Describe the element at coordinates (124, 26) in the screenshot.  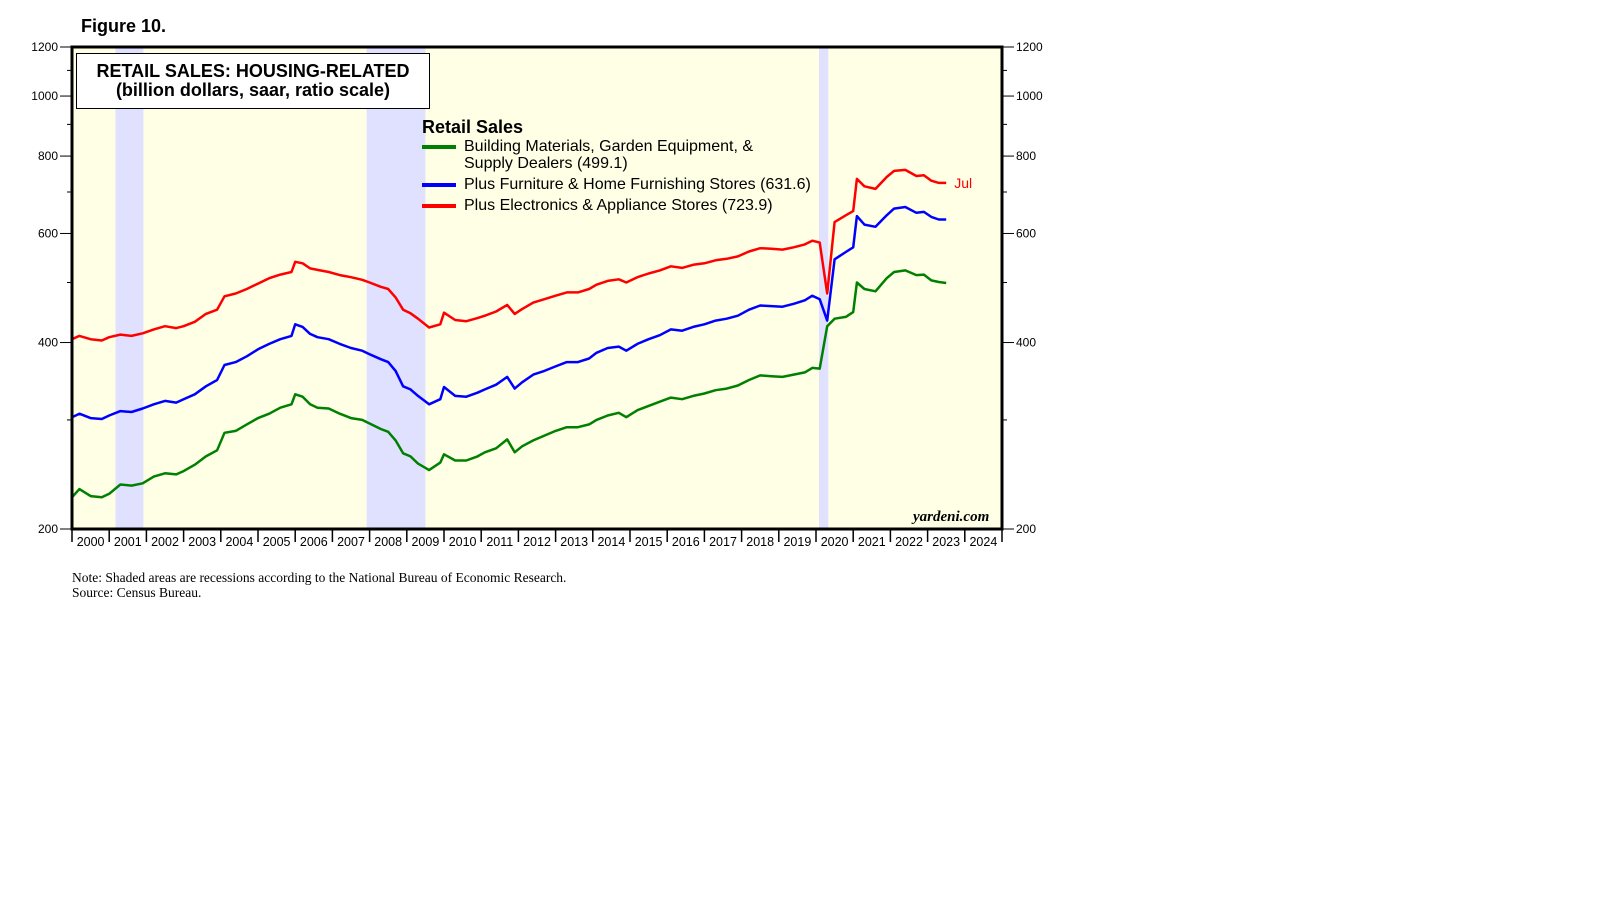
I see `figure-label: Figure 10.` at that location.